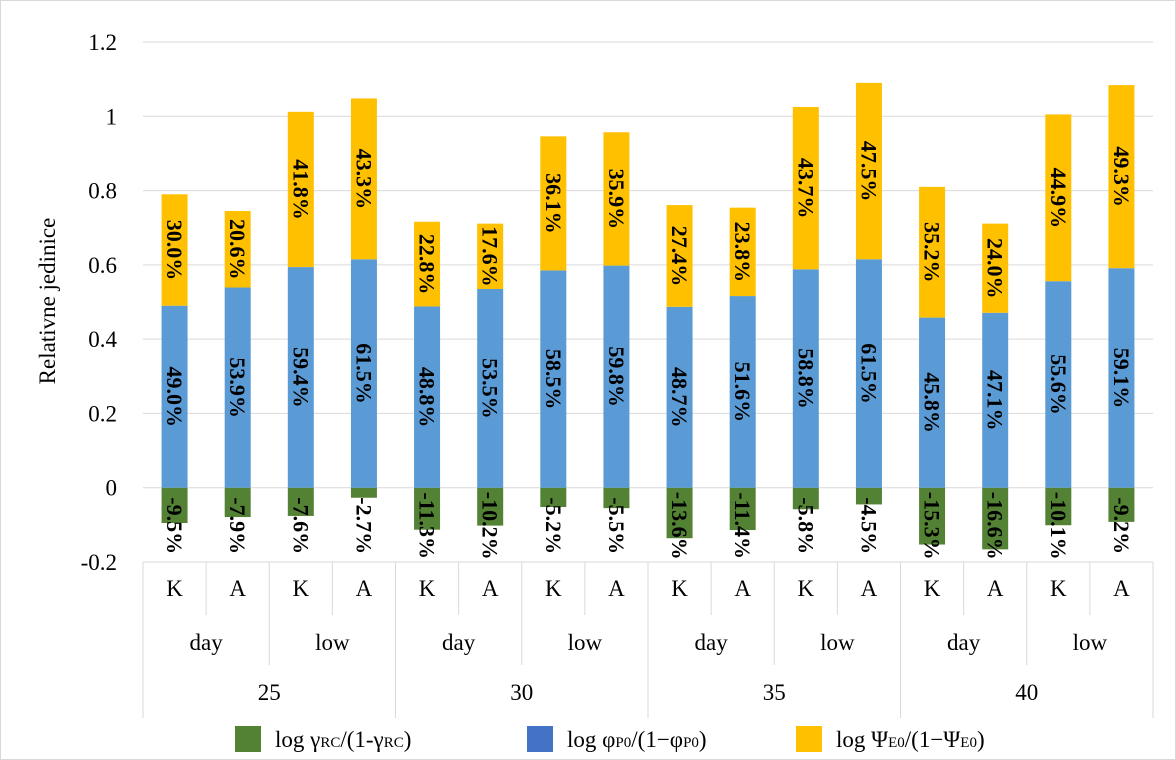 Image resolution: width=1176 pixels, height=760 pixels. I want to click on data-label-psi: 23.8%, so click(742, 252).